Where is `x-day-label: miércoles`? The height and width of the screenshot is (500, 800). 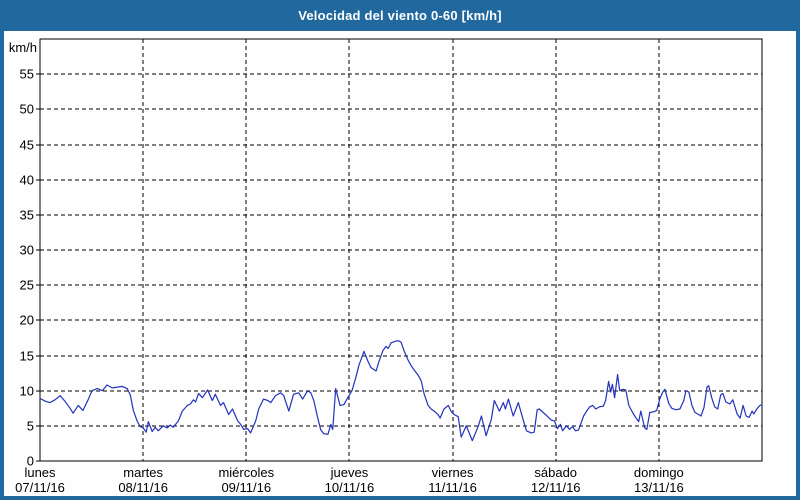 x-day-label: miércoles is located at coordinates (246, 472).